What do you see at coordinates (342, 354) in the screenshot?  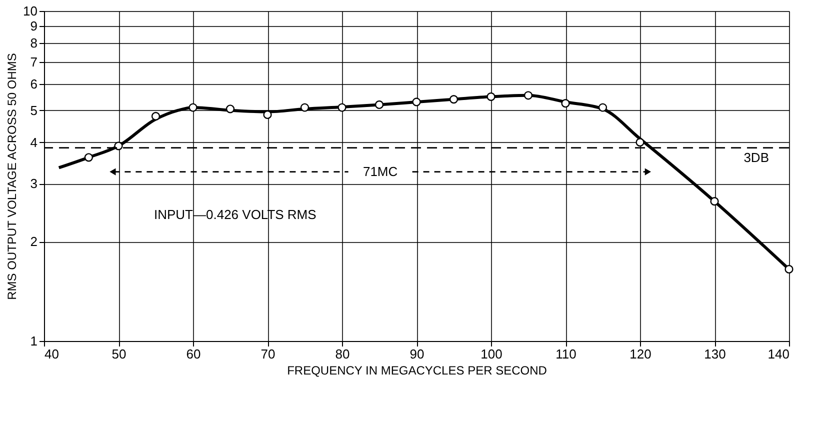 I see `x-tick-label: 80` at bounding box center [342, 354].